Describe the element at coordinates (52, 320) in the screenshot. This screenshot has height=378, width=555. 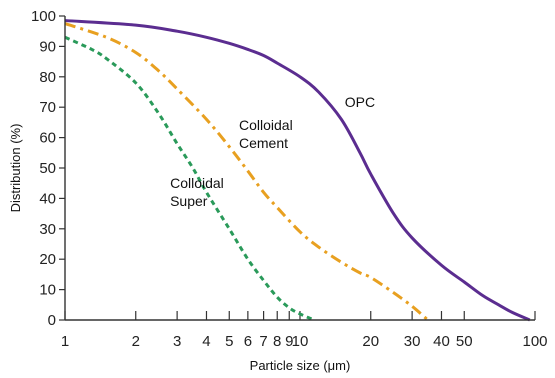
I see `y-tick-label: 0` at that location.